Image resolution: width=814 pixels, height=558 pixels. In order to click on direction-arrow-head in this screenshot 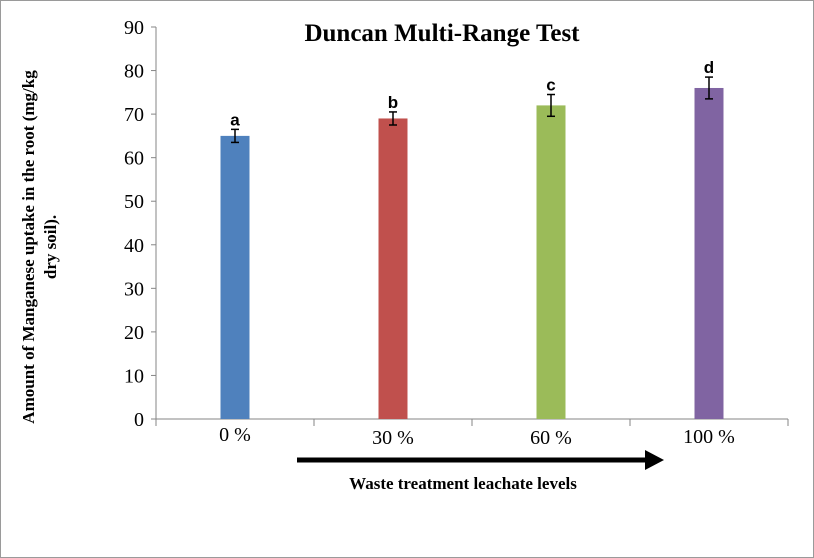, I will do `click(654, 460)`.